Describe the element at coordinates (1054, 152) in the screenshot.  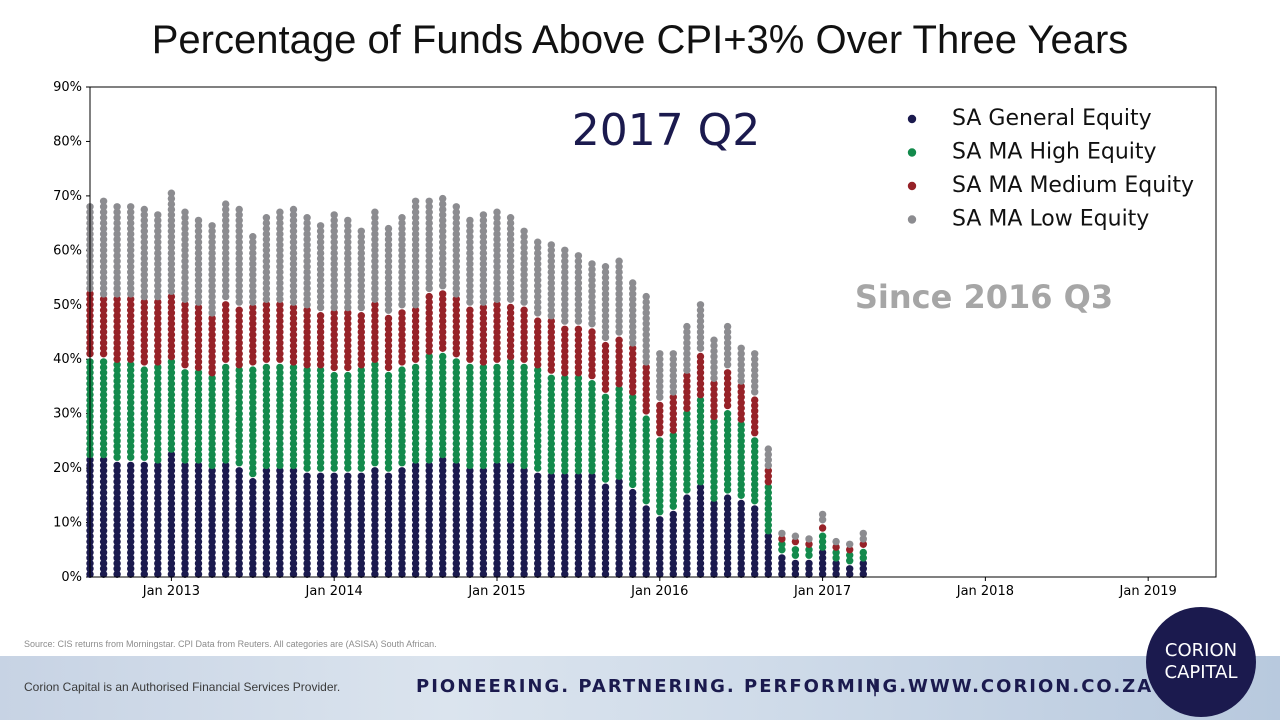
I see `legend-label: SA MA High Equity` at that location.